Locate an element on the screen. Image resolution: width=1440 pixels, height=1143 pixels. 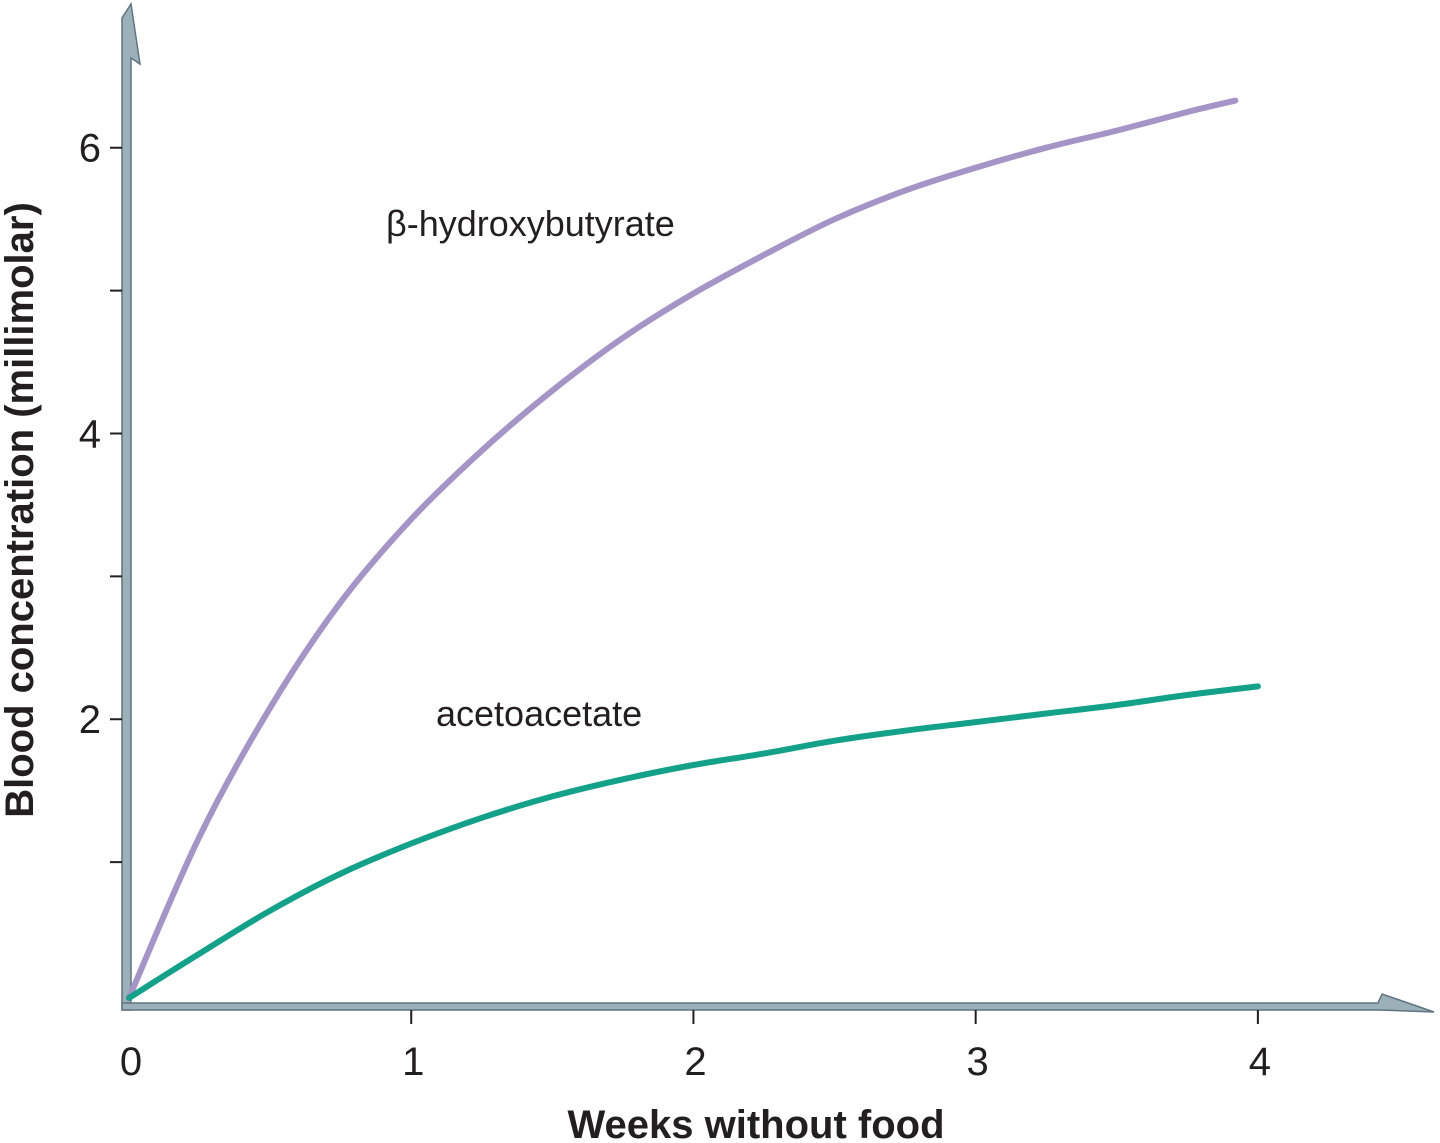
series-label-acetoacetate: acetoacetate is located at coordinates (539, 713).